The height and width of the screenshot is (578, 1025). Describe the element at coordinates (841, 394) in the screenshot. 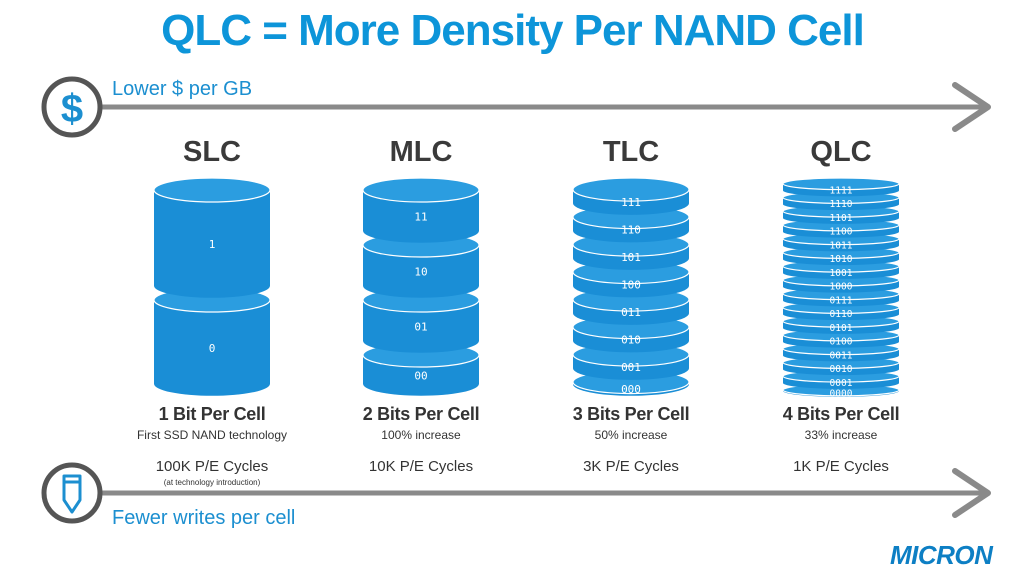

I see `qlc-level-label: 0000` at that location.